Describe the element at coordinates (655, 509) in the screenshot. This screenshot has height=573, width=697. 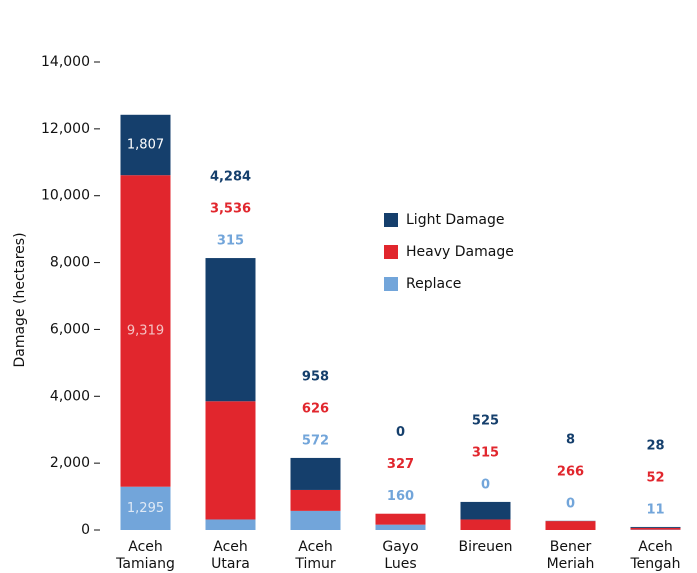
I see `value-label: 11` at that location.